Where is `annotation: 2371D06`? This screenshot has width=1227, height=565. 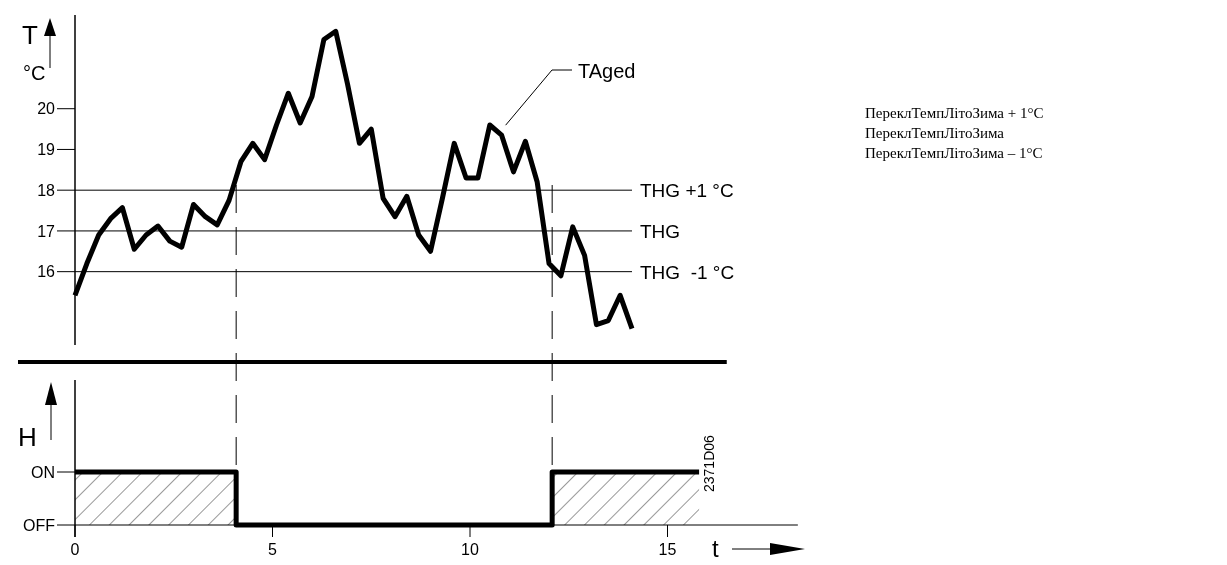
annotation: 2371D06 is located at coordinates (709, 463).